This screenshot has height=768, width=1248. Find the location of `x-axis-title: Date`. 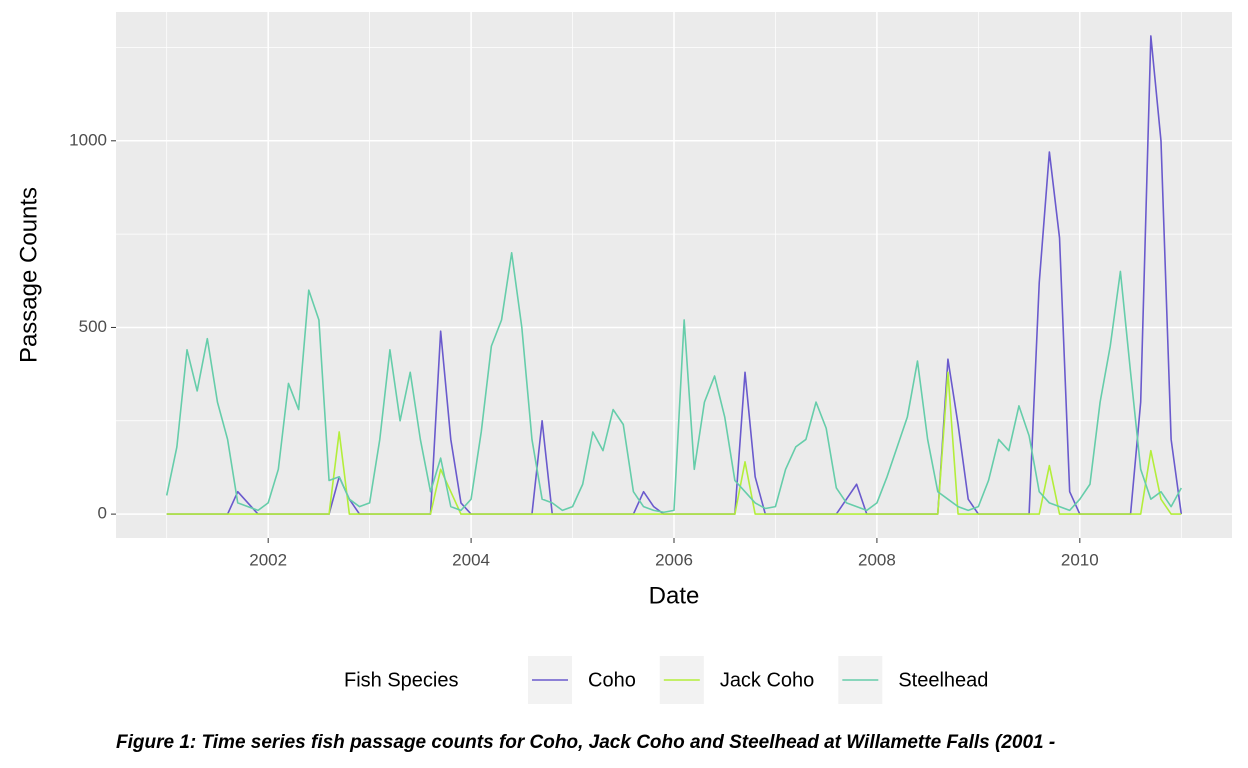

x-axis-title: Date is located at coordinates (674, 595).